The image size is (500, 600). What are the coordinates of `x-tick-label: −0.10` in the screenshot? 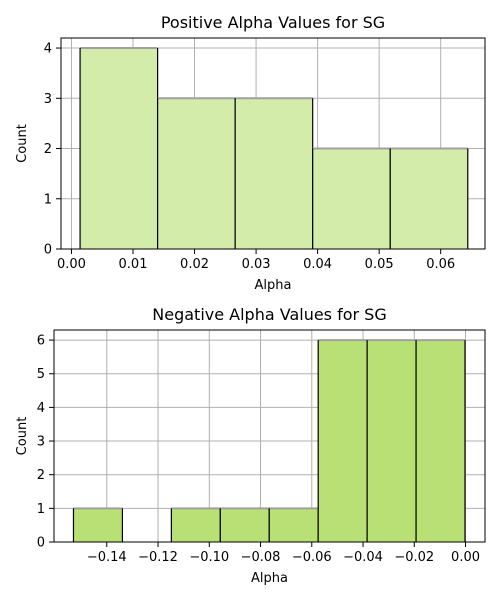 It's located at (209, 557).